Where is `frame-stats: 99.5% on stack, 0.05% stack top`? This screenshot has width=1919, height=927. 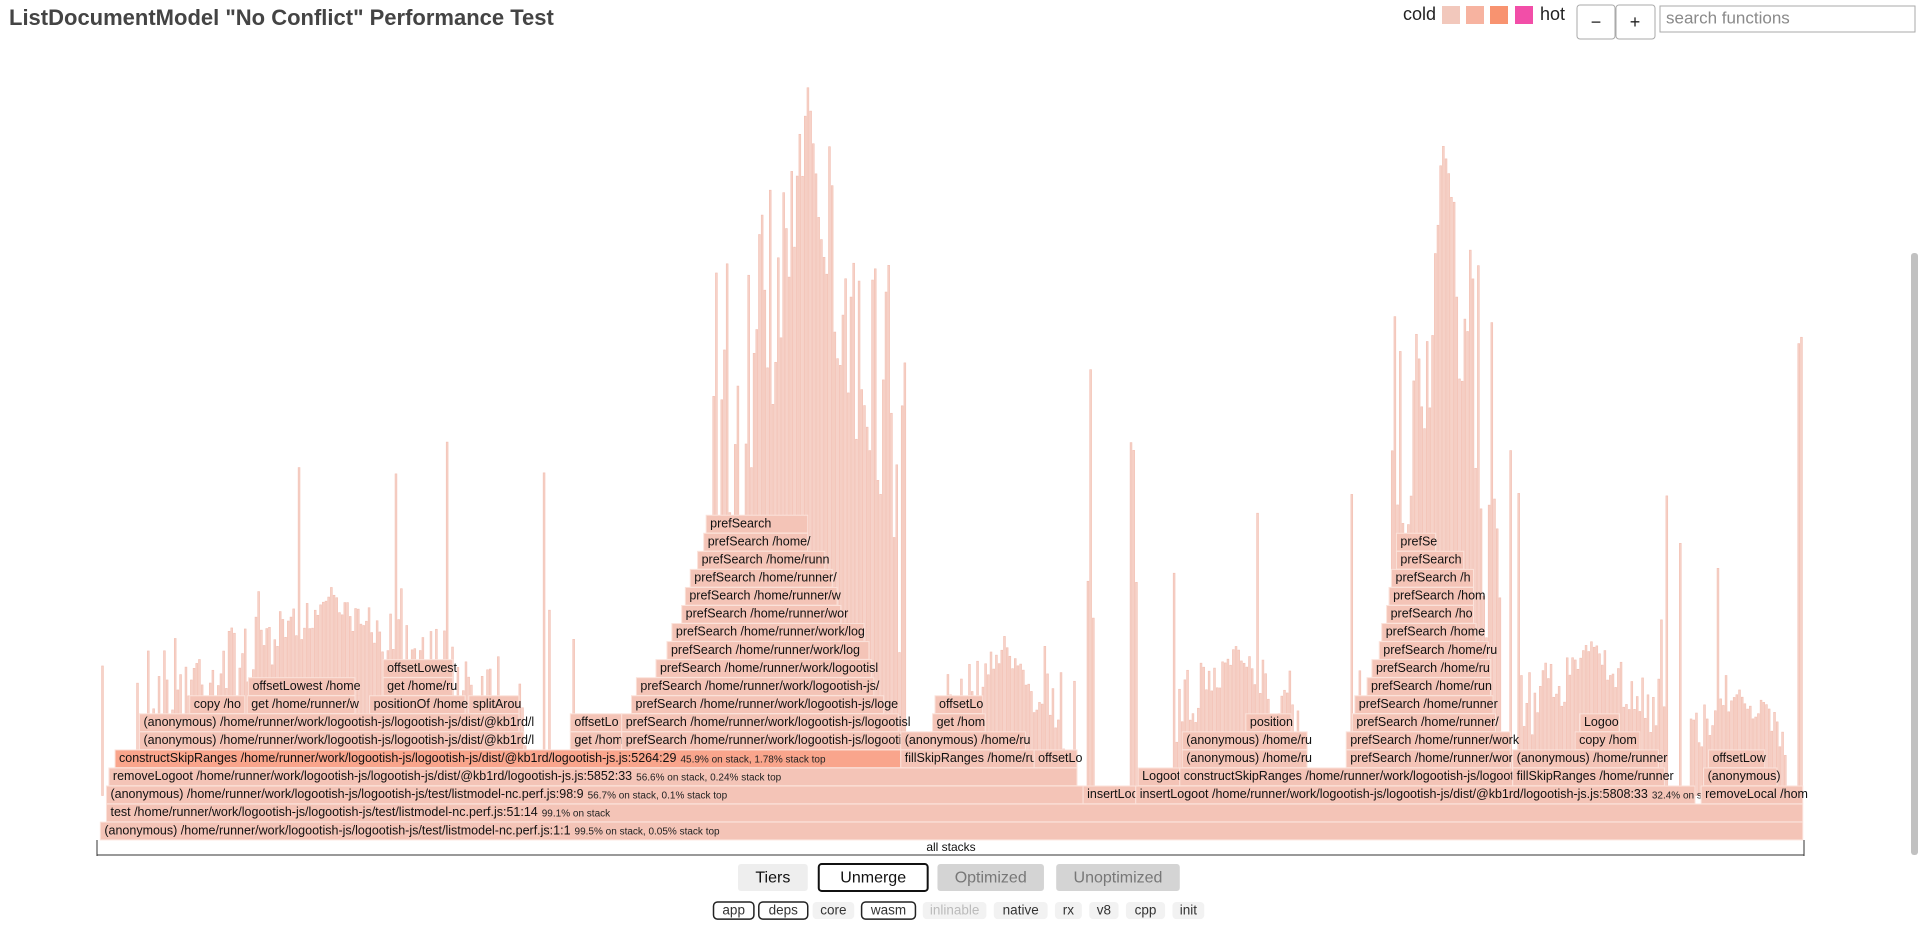
frame-stats: 99.5% on stack, 0.05% stack top is located at coordinates (648, 832).